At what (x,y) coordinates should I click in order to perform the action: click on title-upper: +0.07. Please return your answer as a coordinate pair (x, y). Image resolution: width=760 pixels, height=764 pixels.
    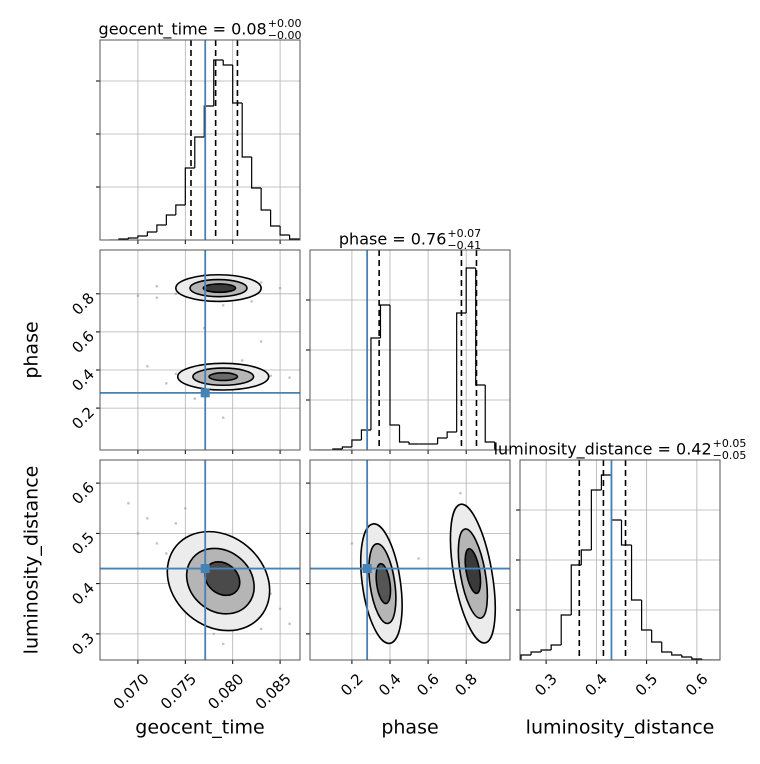
    Looking at the image, I should click on (464, 233).